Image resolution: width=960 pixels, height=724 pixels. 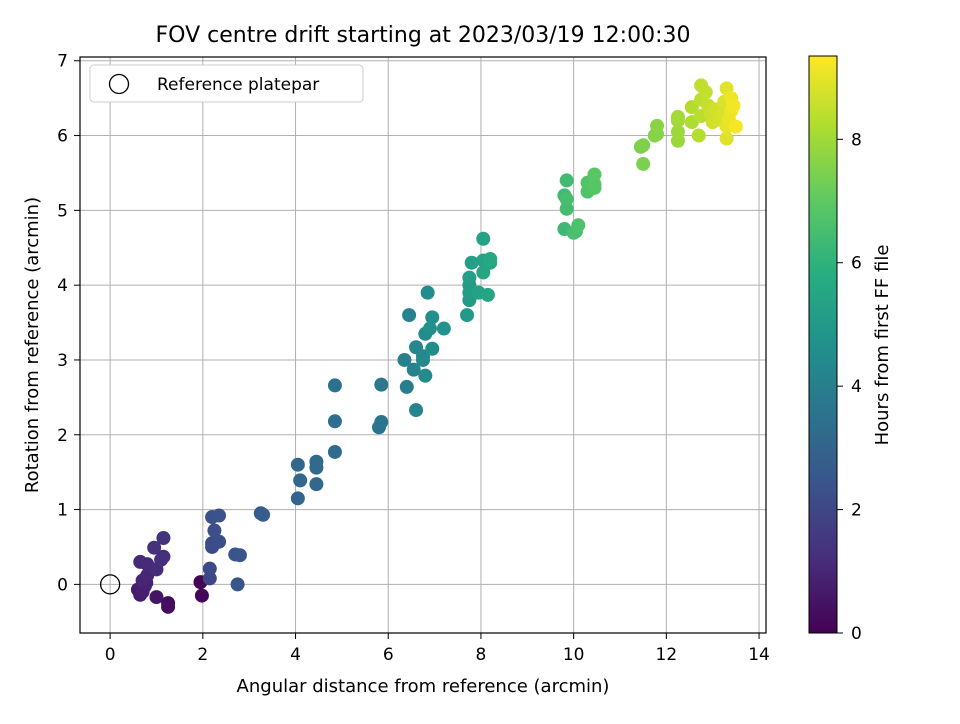 I want to click on legend: Reference platepar, so click(x=226, y=83).